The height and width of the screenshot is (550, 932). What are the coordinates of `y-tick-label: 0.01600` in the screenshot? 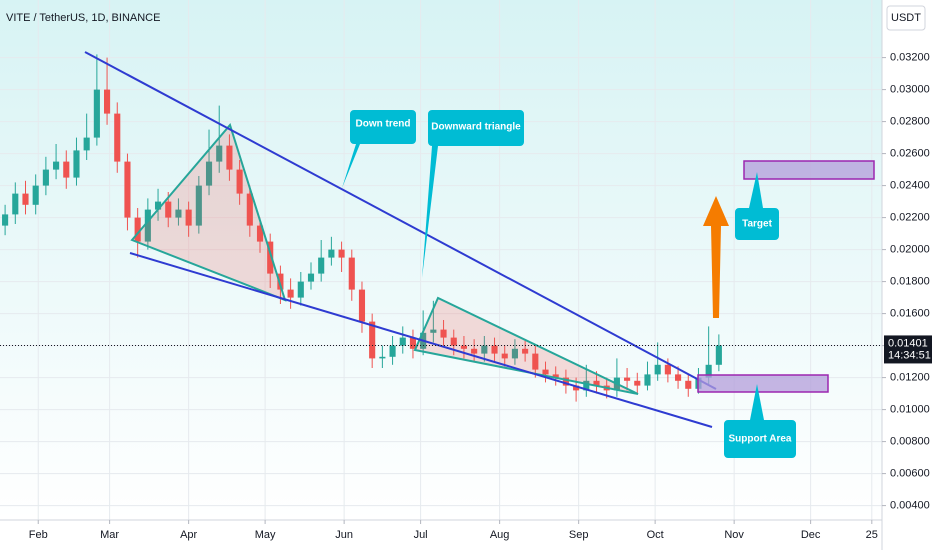 It's located at (910, 314).